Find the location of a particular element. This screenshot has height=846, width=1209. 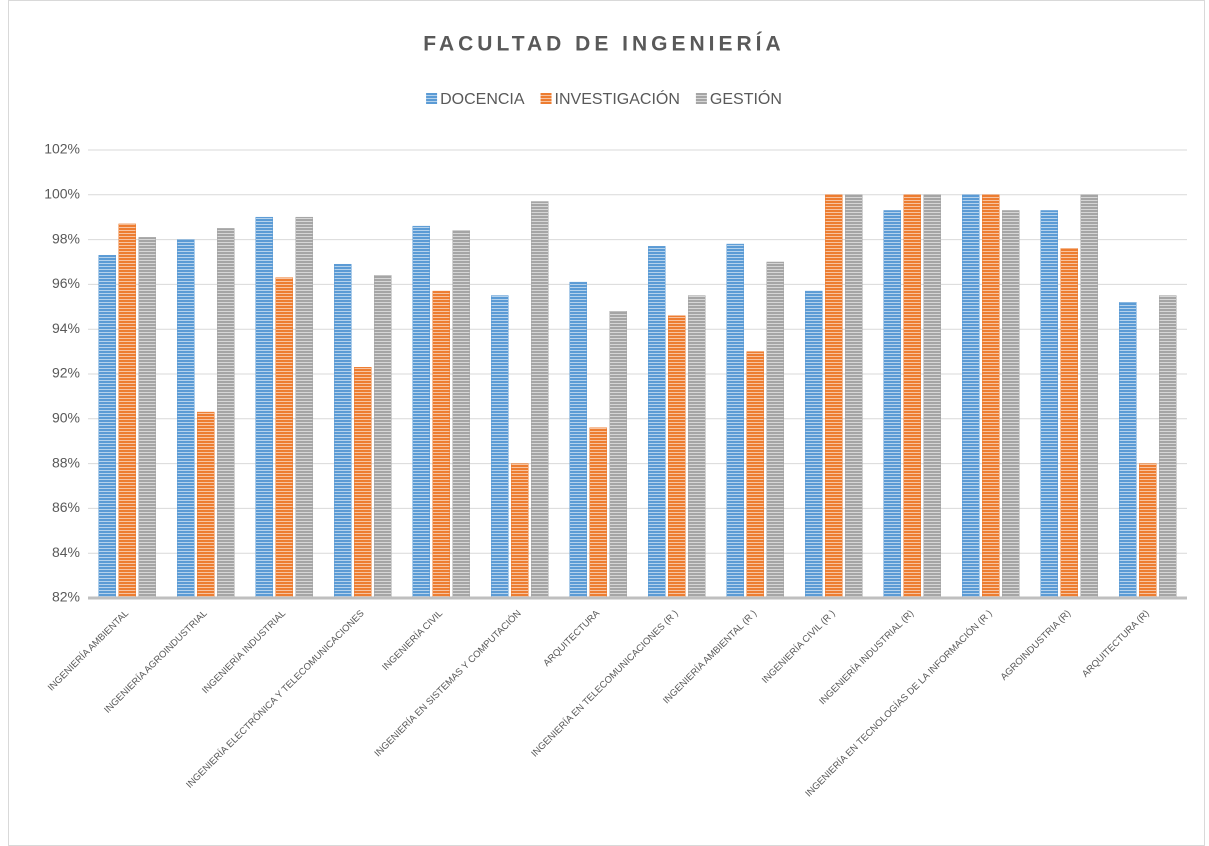

y-tick-label: 88% is located at coordinates (66, 462).